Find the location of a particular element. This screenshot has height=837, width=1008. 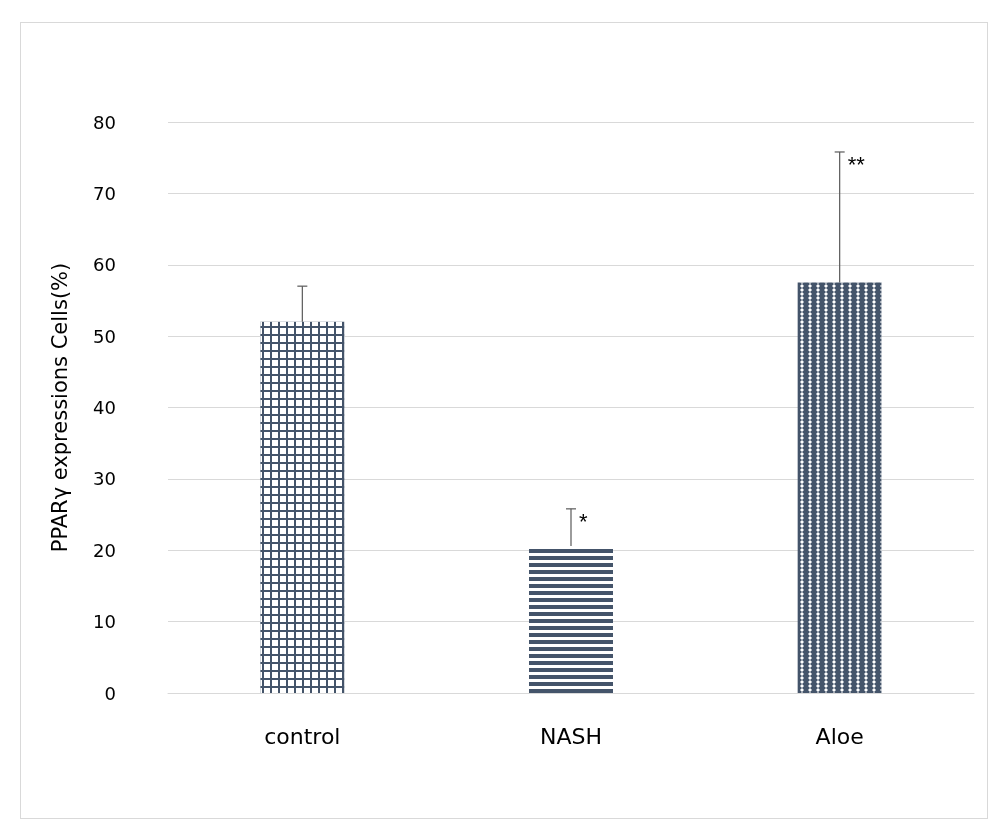

x-tick-label: NASH is located at coordinates (571, 736).